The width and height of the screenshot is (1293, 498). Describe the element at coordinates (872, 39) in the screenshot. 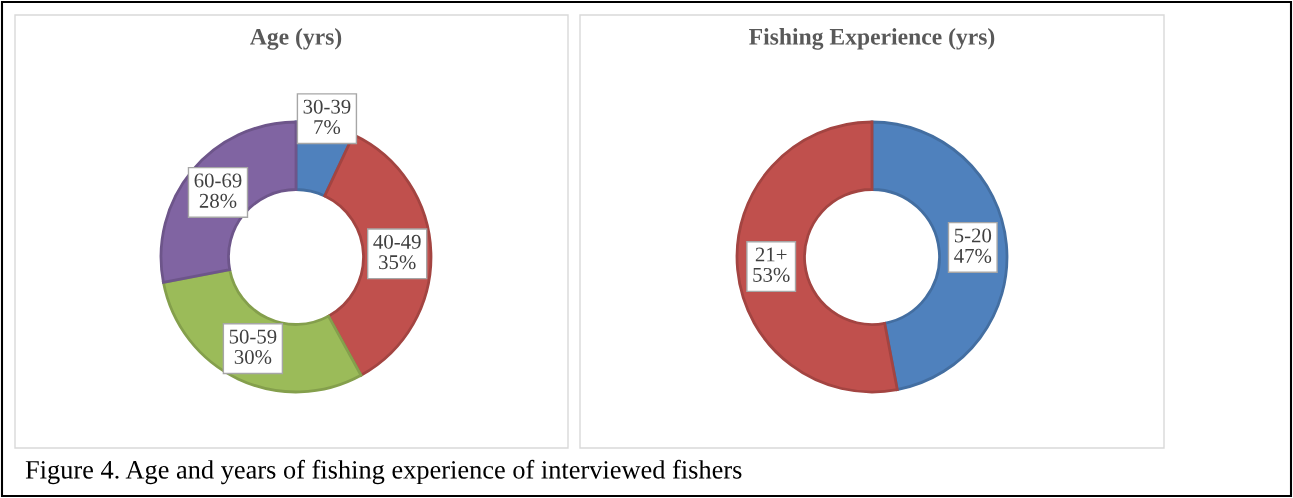

I see `chart-title: Fishing Experience (yrs)` at that location.